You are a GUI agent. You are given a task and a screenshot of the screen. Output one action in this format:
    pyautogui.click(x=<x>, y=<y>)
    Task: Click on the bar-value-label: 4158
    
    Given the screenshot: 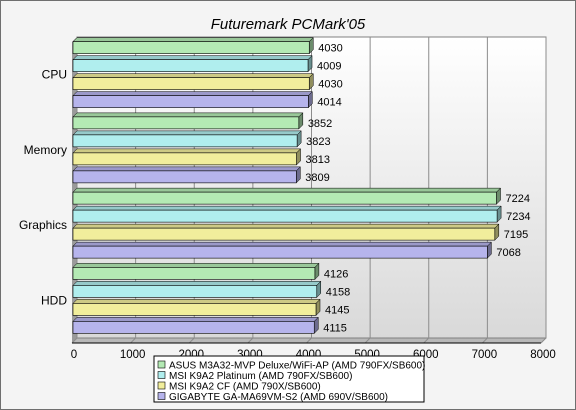 What is the action you would take?
    pyautogui.click(x=338, y=292)
    